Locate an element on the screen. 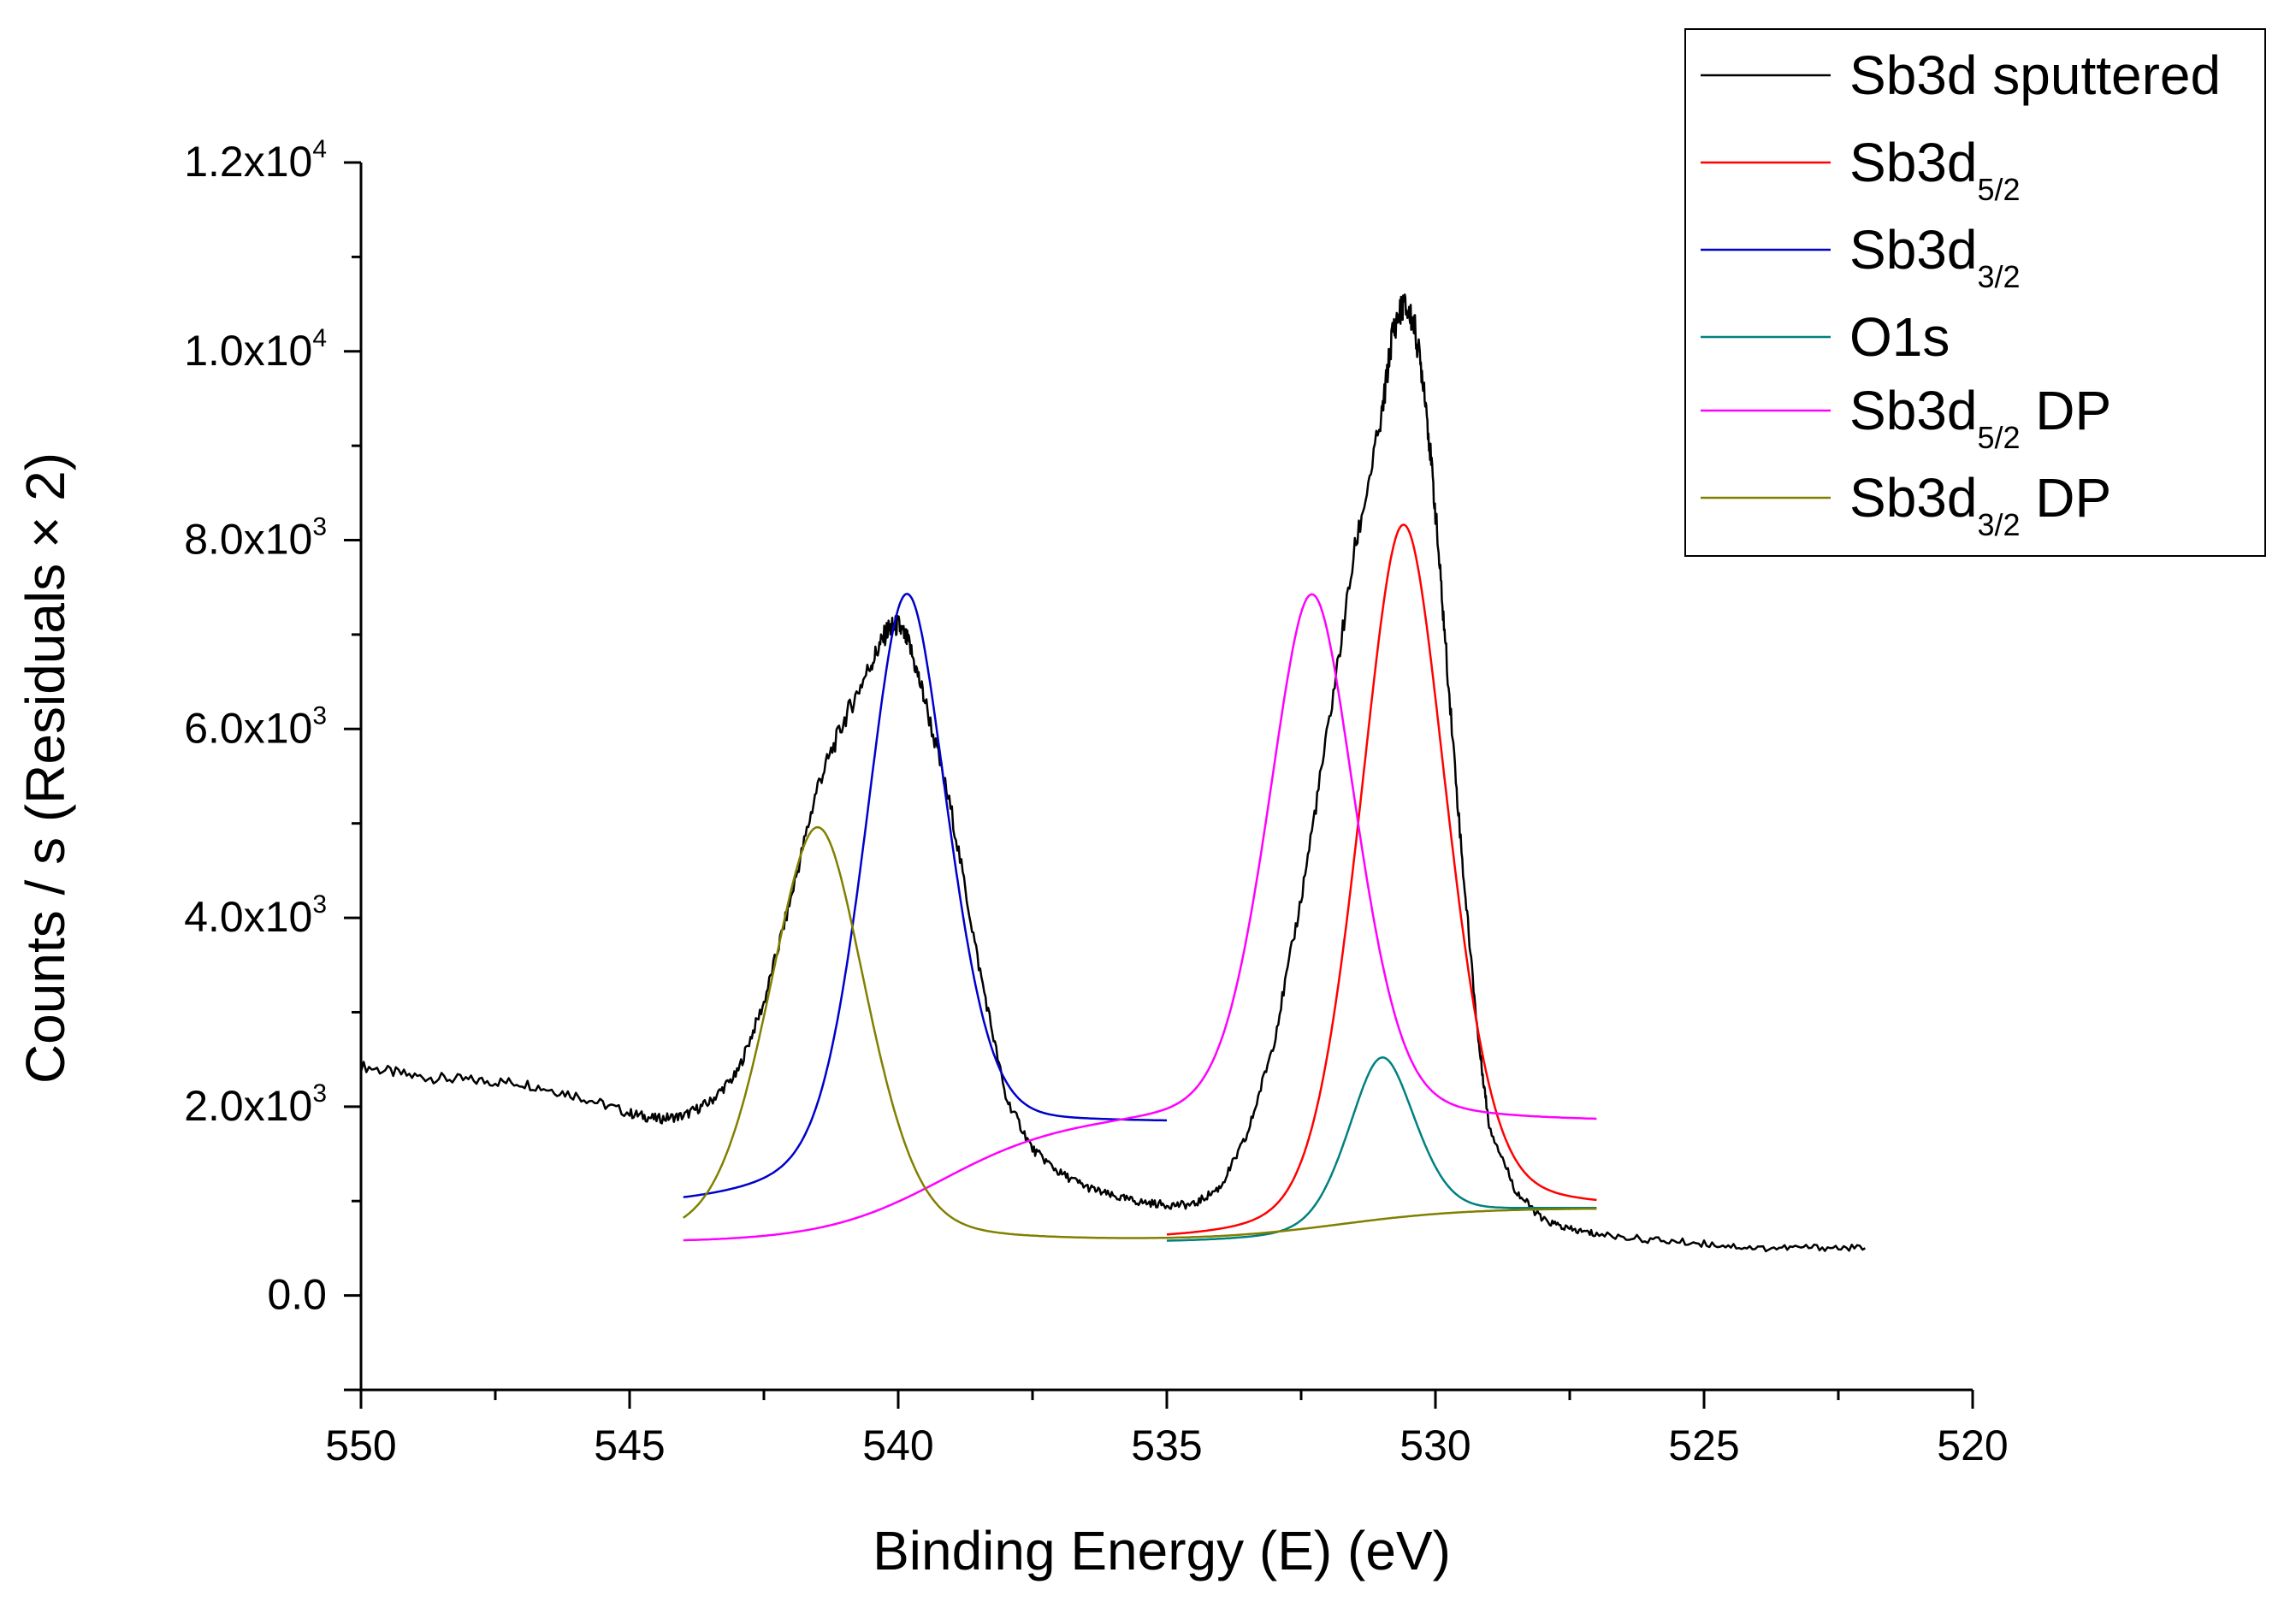  legend-label-5: Sb3d3/2 DP is located at coordinates (1980, 504).